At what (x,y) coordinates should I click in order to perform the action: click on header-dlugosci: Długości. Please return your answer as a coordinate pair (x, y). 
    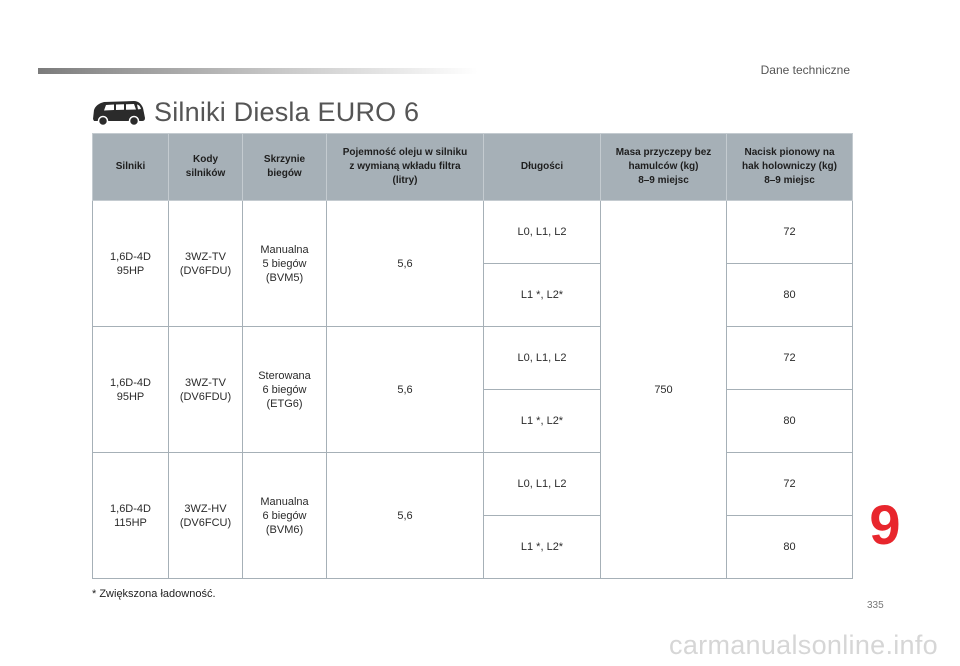
    Looking at the image, I should click on (542, 167).